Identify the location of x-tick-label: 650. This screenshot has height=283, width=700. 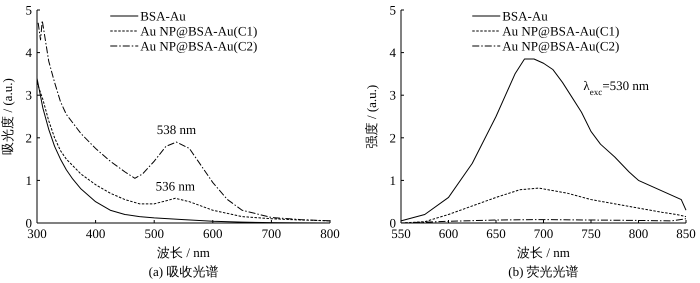
(496, 233).